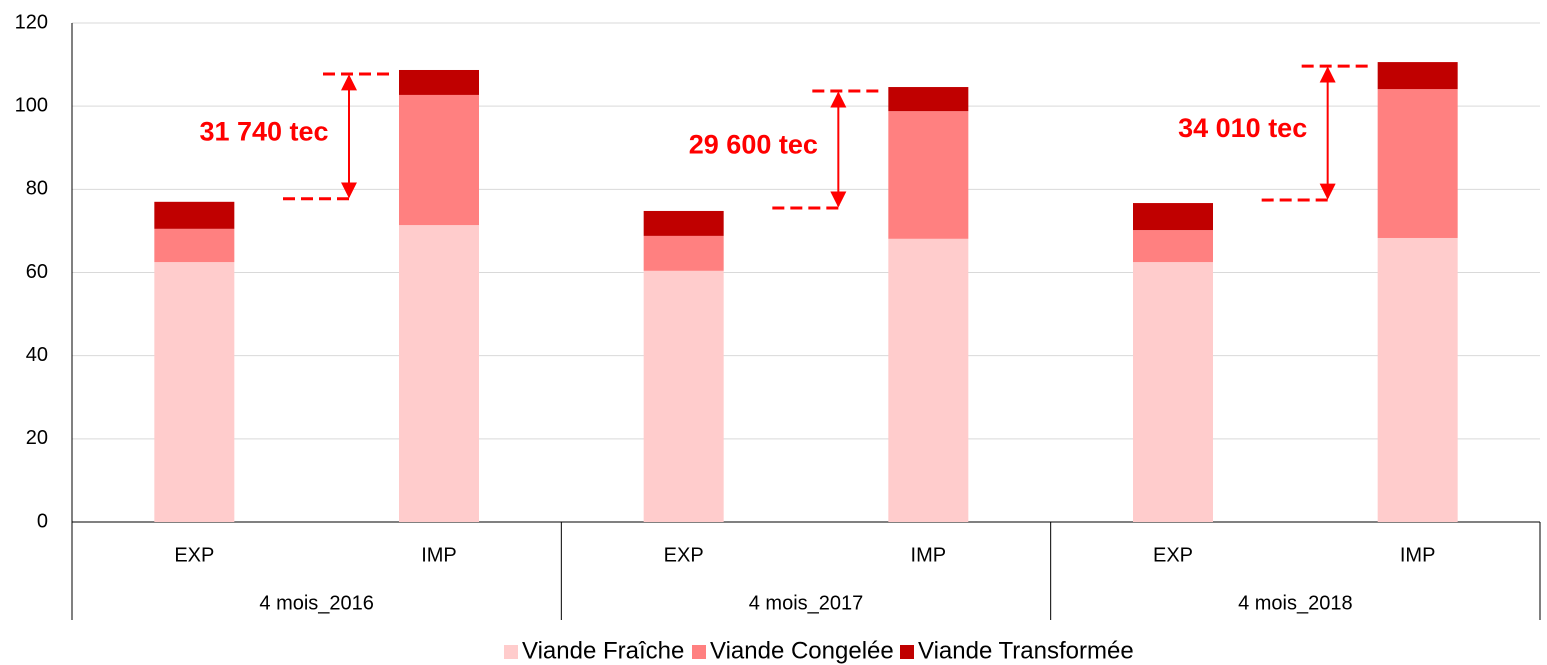 The width and height of the screenshot is (1547, 665). I want to click on y-tick-label: 40, so click(37, 355).